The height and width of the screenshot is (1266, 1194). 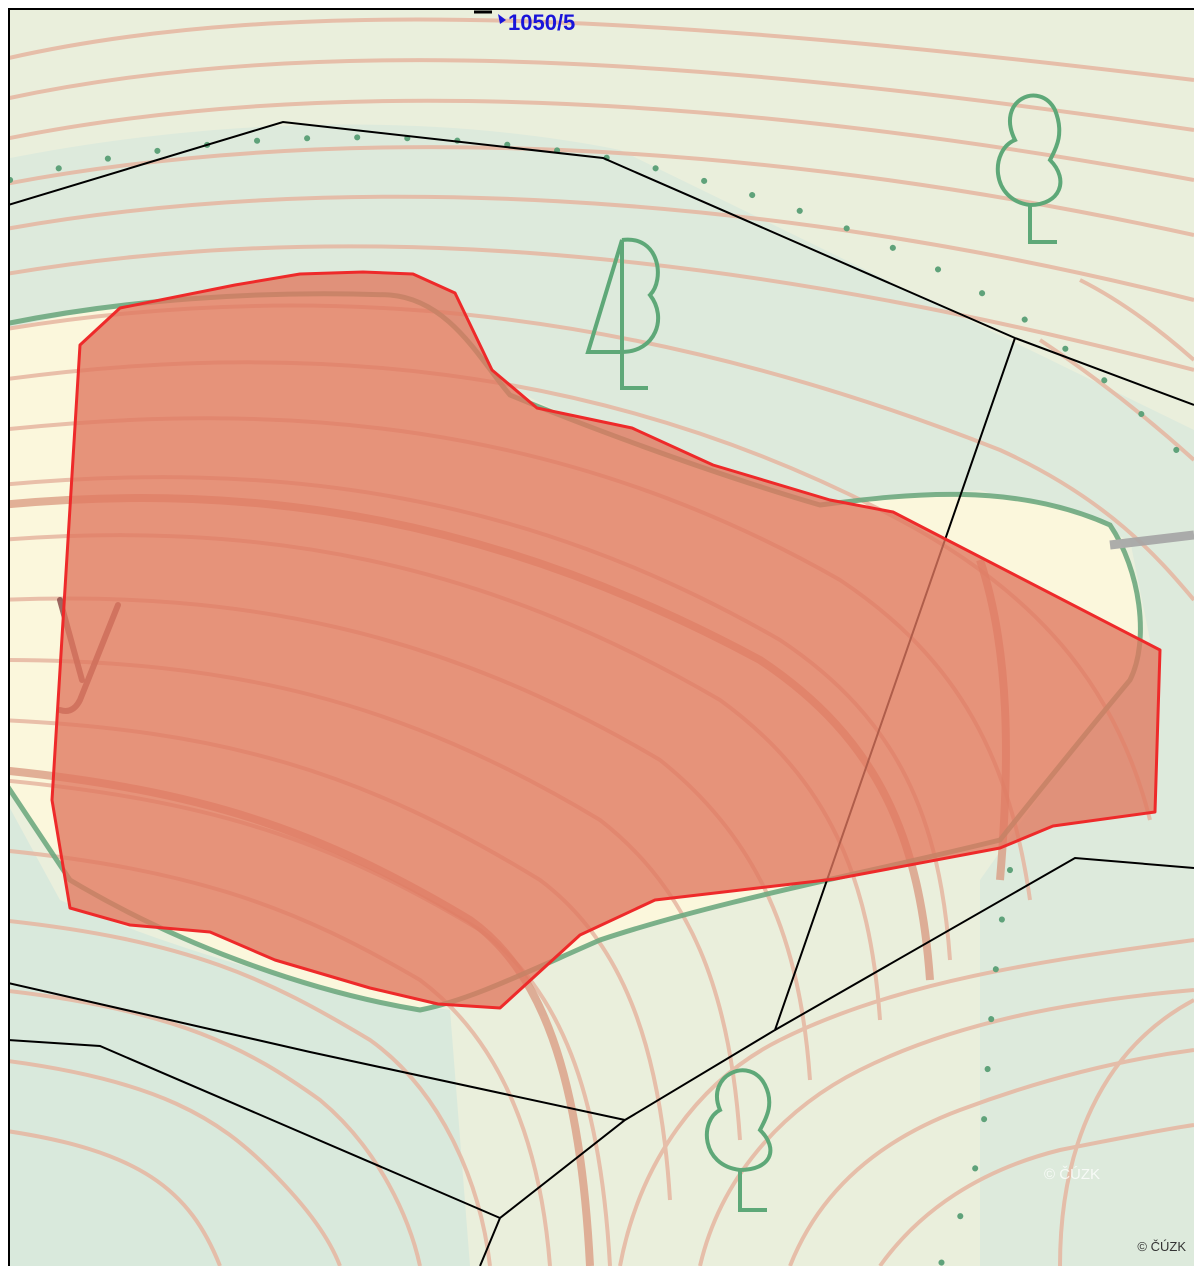 I want to click on mixed-forest-tree-icon, so click(x=623, y=313).